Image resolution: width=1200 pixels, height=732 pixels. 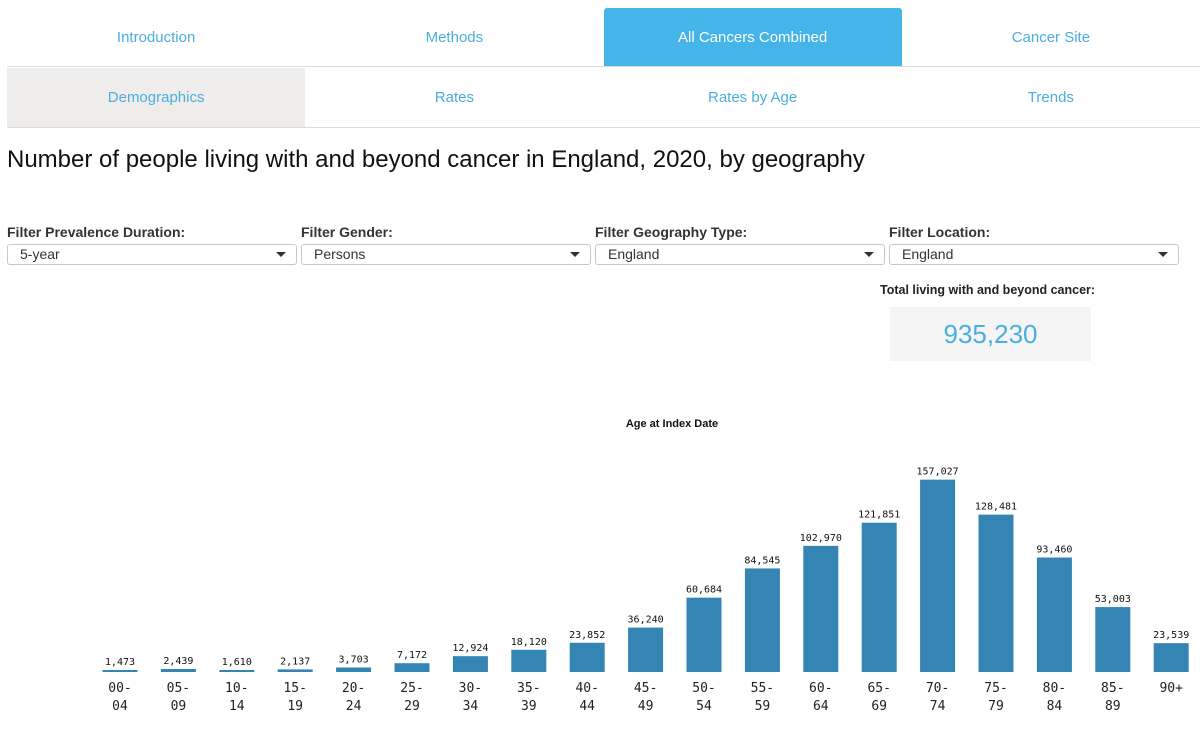 I want to click on filter-label: Filter Geography Type:, so click(x=671, y=232).